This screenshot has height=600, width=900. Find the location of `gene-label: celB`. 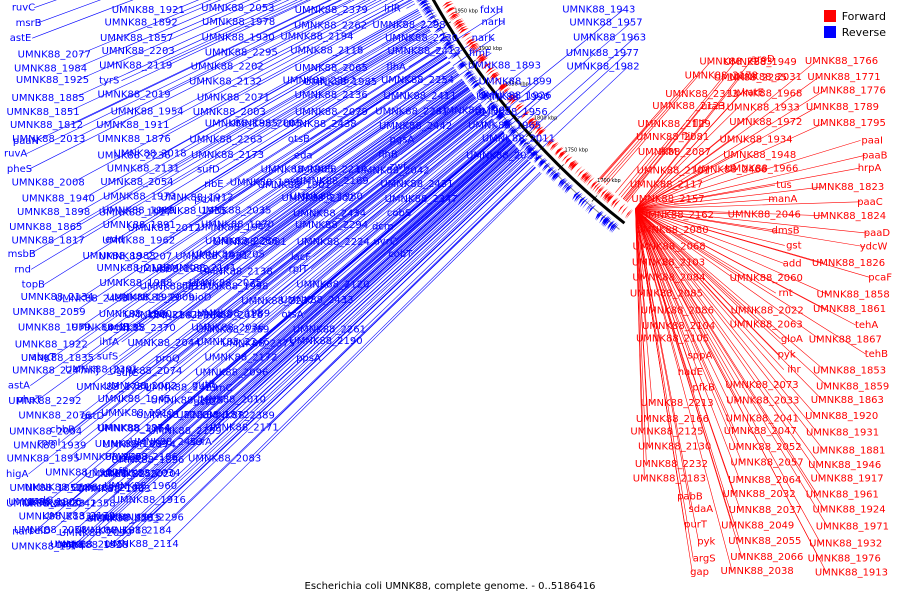

gene-label: celB is located at coordinates (118, 327).